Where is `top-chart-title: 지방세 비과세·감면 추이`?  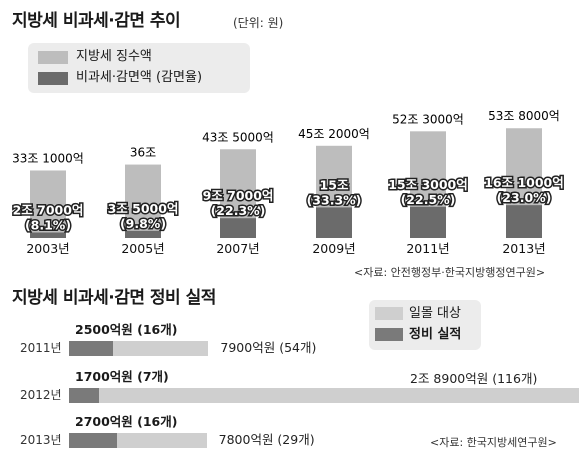 top-chart-title: 지방세 비과세·감면 추이 is located at coordinates (96, 21).